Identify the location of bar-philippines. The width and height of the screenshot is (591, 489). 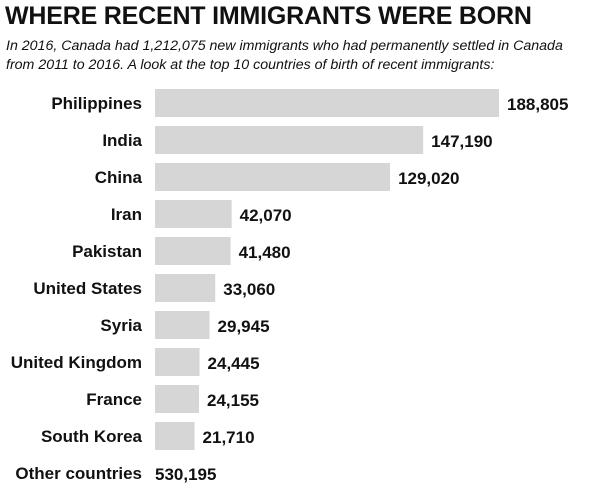
(327, 103).